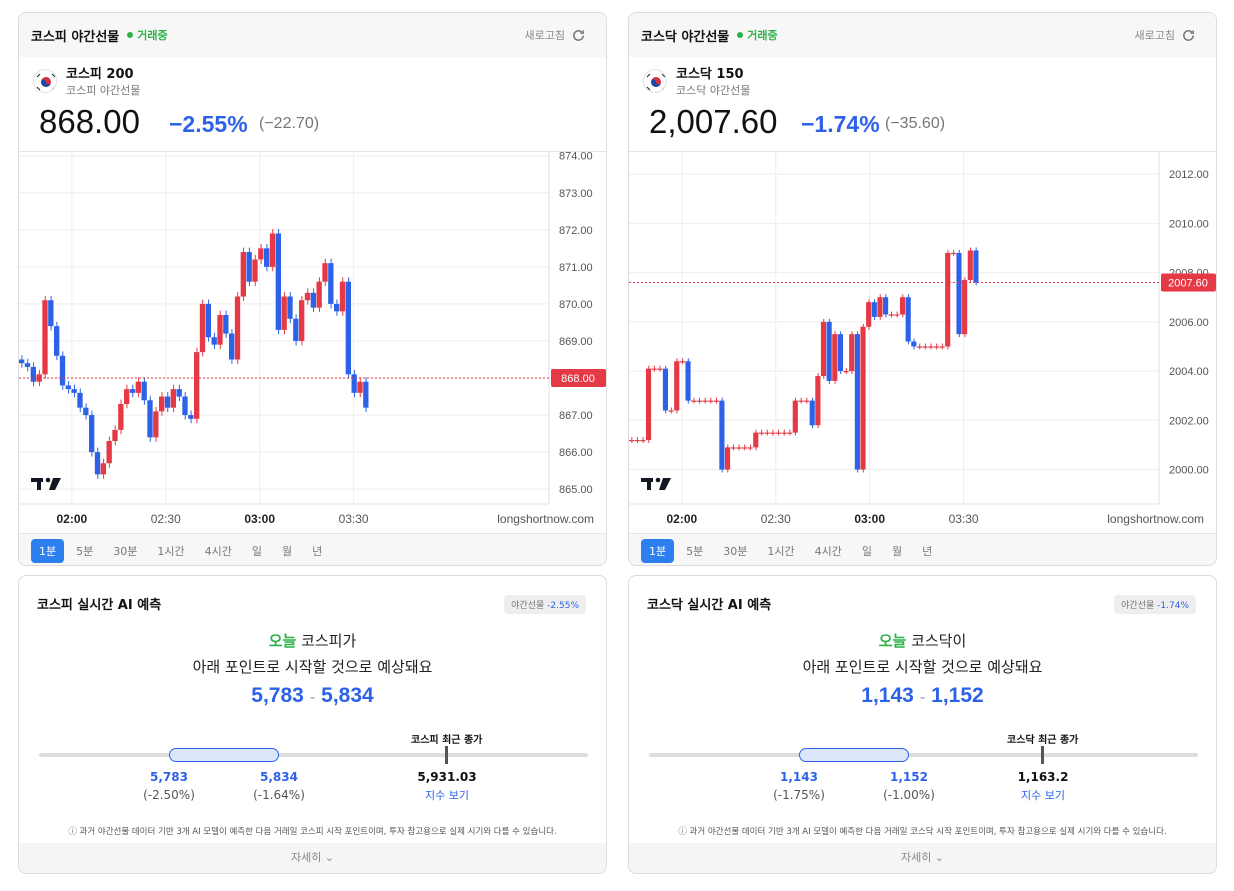  What do you see at coordinates (528, 606) in the screenshot?
I see `badge-prefix: 야간선물` at bounding box center [528, 606].